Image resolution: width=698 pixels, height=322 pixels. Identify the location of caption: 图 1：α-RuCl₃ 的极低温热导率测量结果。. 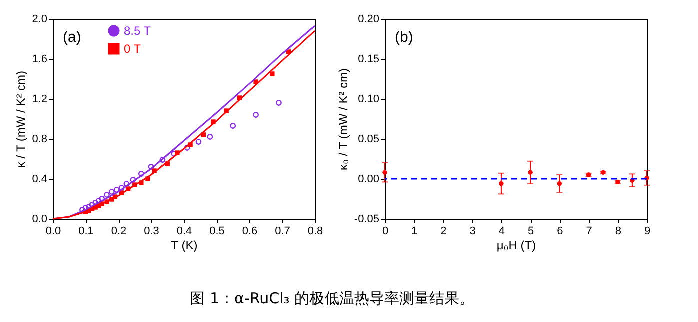
(332, 299).